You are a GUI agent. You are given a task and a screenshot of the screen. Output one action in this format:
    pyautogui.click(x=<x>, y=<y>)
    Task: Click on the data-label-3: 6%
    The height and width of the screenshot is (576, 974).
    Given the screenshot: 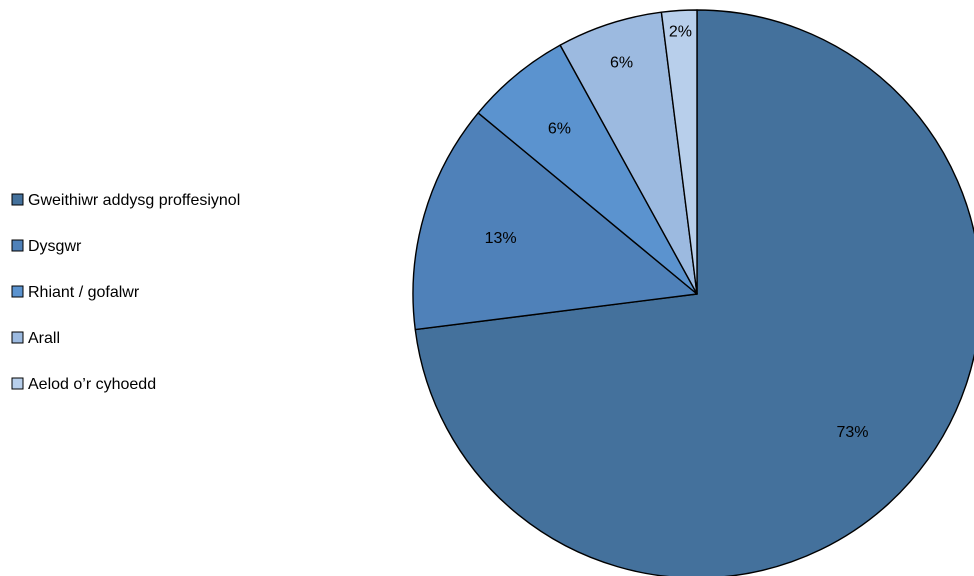 What is the action you would take?
    pyautogui.click(x=559, y=129)
    